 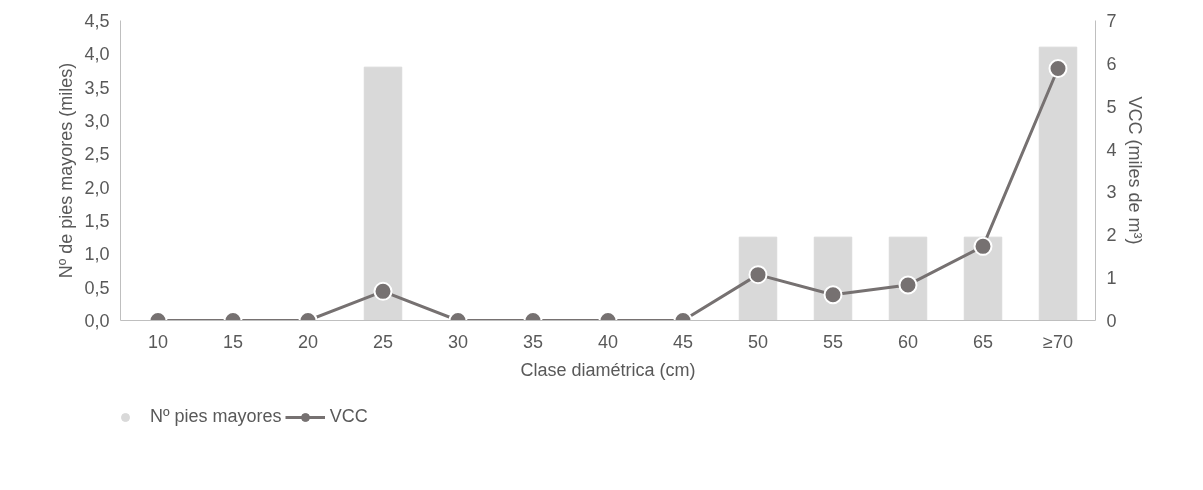 What do you see at coordinates (233, 341) in the screenshot?
I see `x-tick-label: 15` at bounding box center [233, 341].